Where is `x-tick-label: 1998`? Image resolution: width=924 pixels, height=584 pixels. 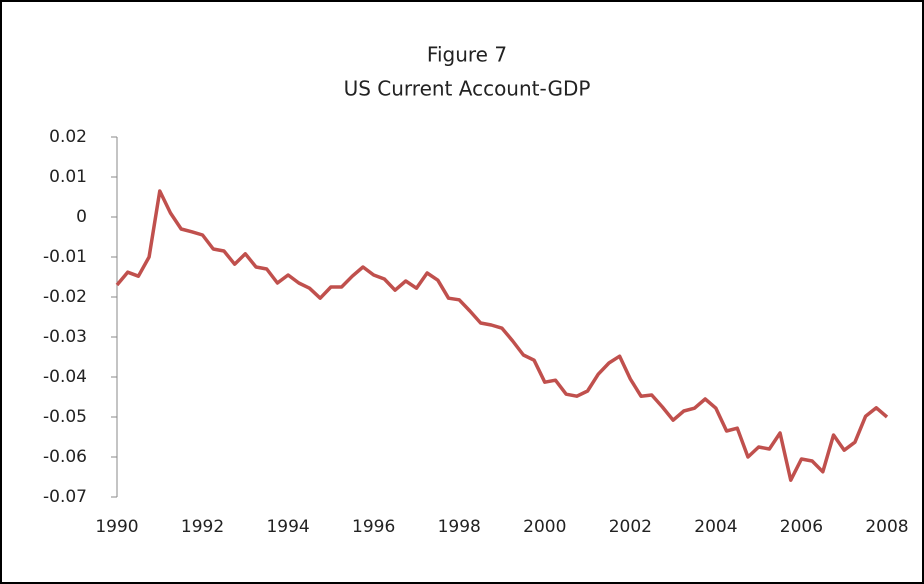
x-tick-label: 1998 is located at coordinates (459, 527).